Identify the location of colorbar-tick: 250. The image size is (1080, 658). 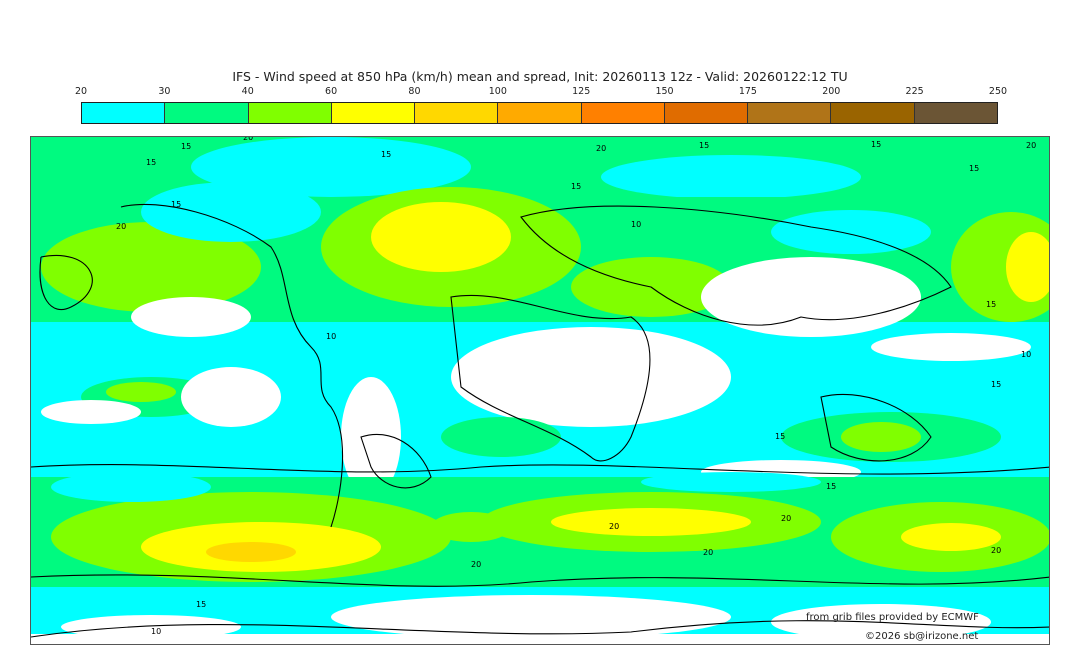
(998, 91).